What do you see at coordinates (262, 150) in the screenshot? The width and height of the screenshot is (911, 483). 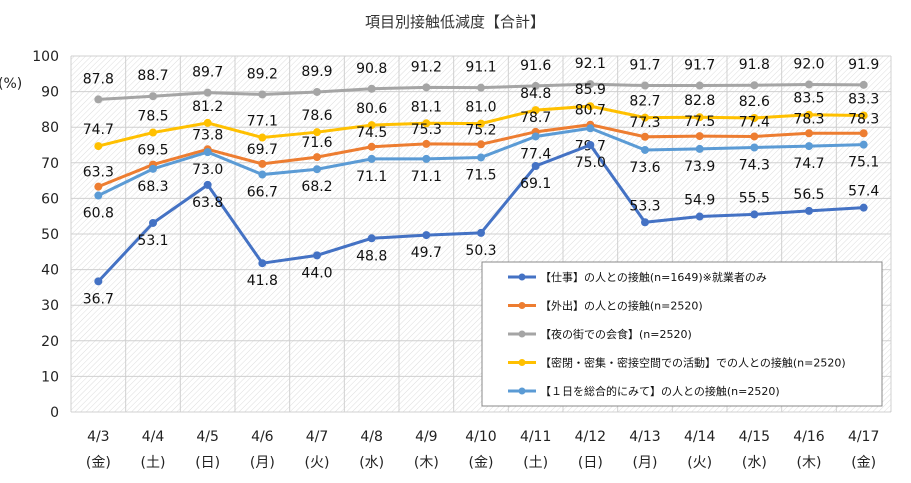 I see `data-label: 69.7` at bounding box center [262, 150].